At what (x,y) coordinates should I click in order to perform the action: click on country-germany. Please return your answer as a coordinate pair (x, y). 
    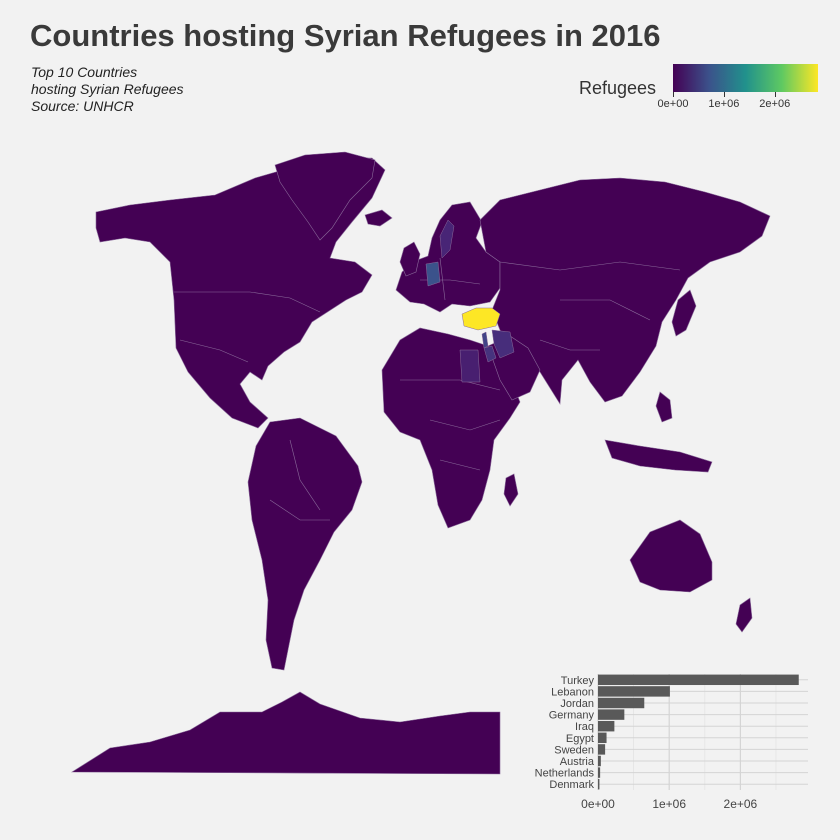
    Looking at the image, I should click on (433, 274).